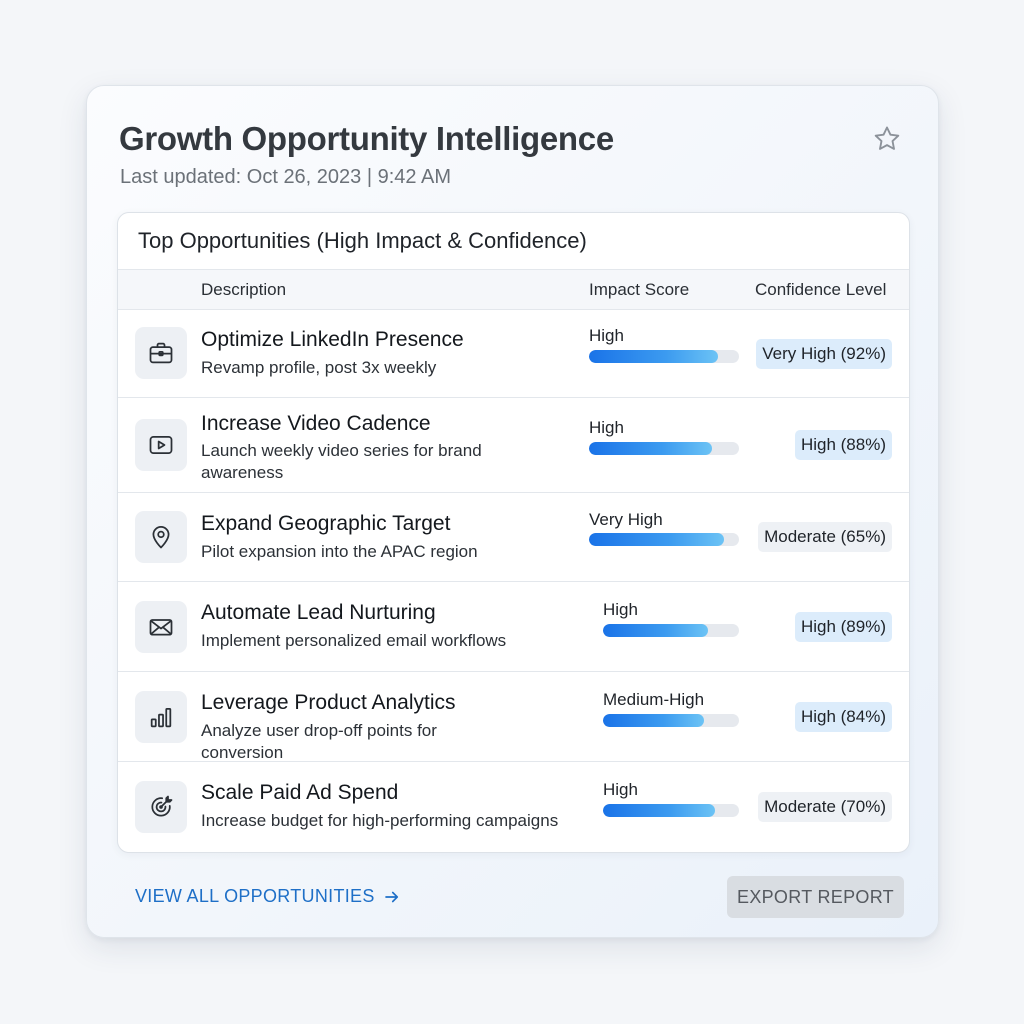  I want to click on column-description: Description, so click(244, 289).